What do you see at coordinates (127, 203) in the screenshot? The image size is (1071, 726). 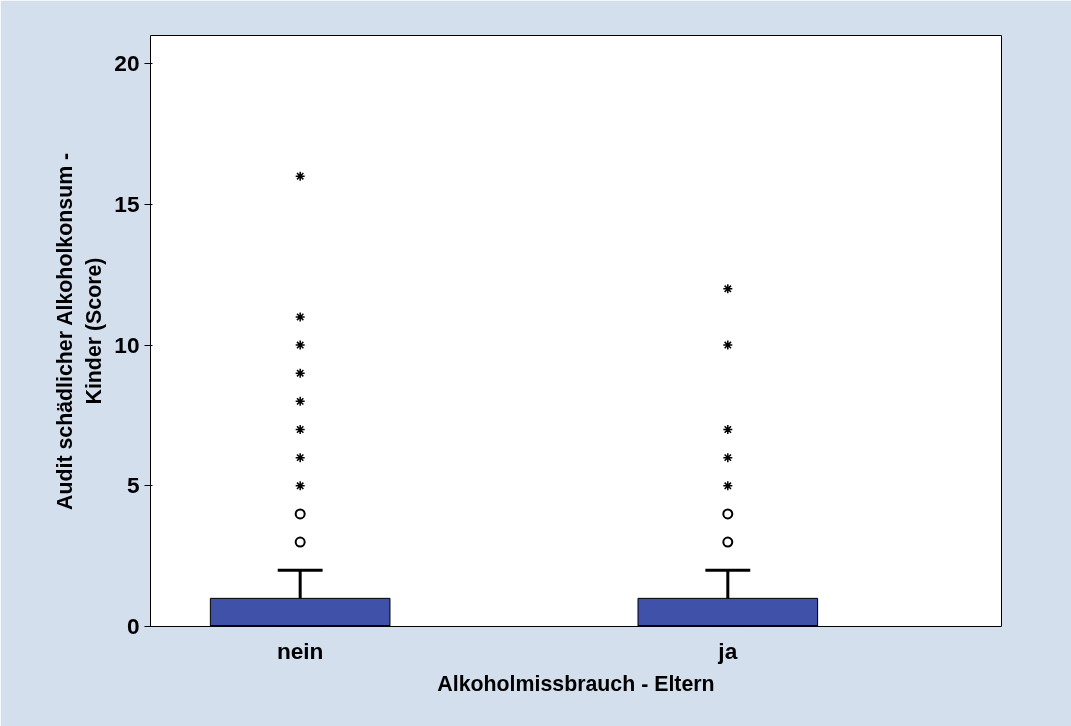 I see `y-tick-label: 15` at bounding box center [127, 203].